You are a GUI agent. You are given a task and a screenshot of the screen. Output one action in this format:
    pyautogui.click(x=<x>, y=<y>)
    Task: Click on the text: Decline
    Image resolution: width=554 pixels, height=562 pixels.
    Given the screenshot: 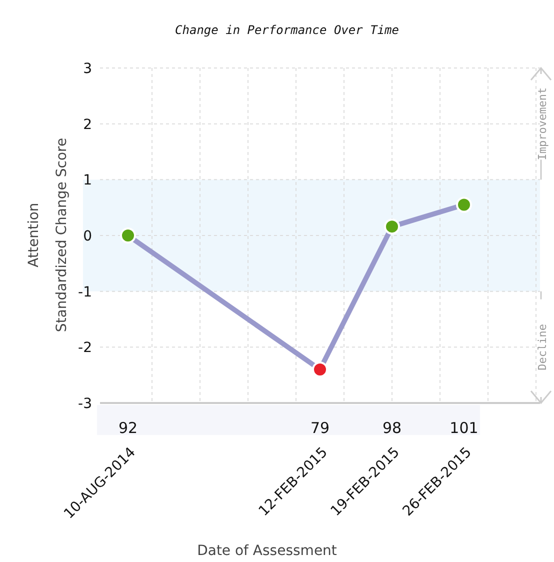 What is the action you would take?
    pyautogui.click(x=542, y=347)
    